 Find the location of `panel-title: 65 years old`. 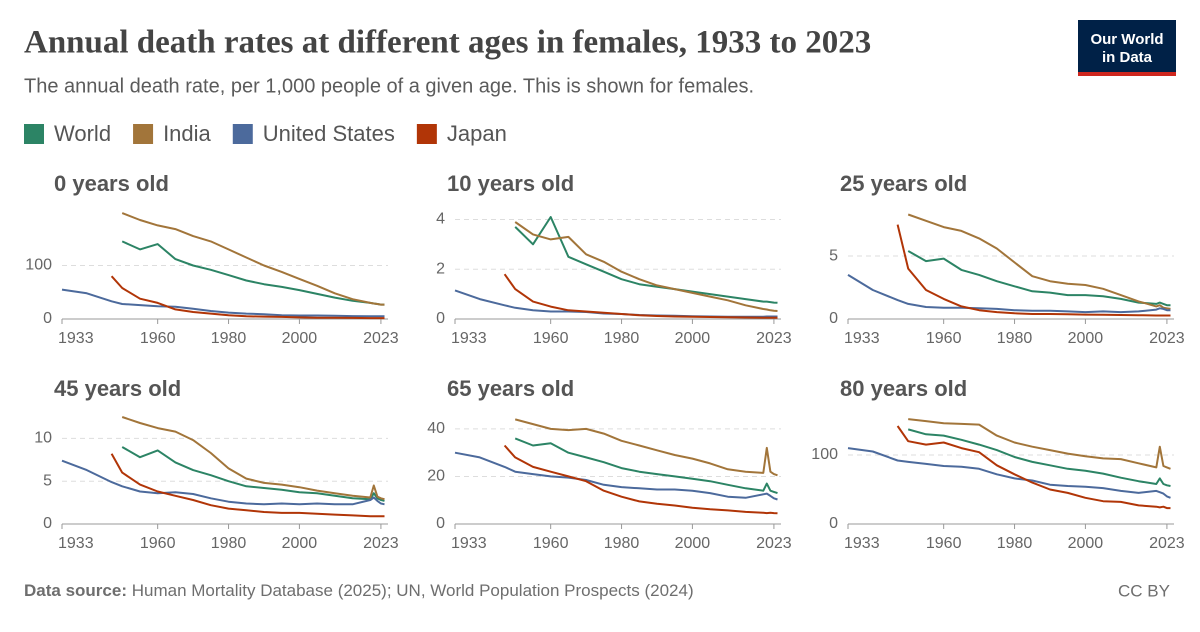

panel-title: 65 years old is located at coordinates (510, 388).